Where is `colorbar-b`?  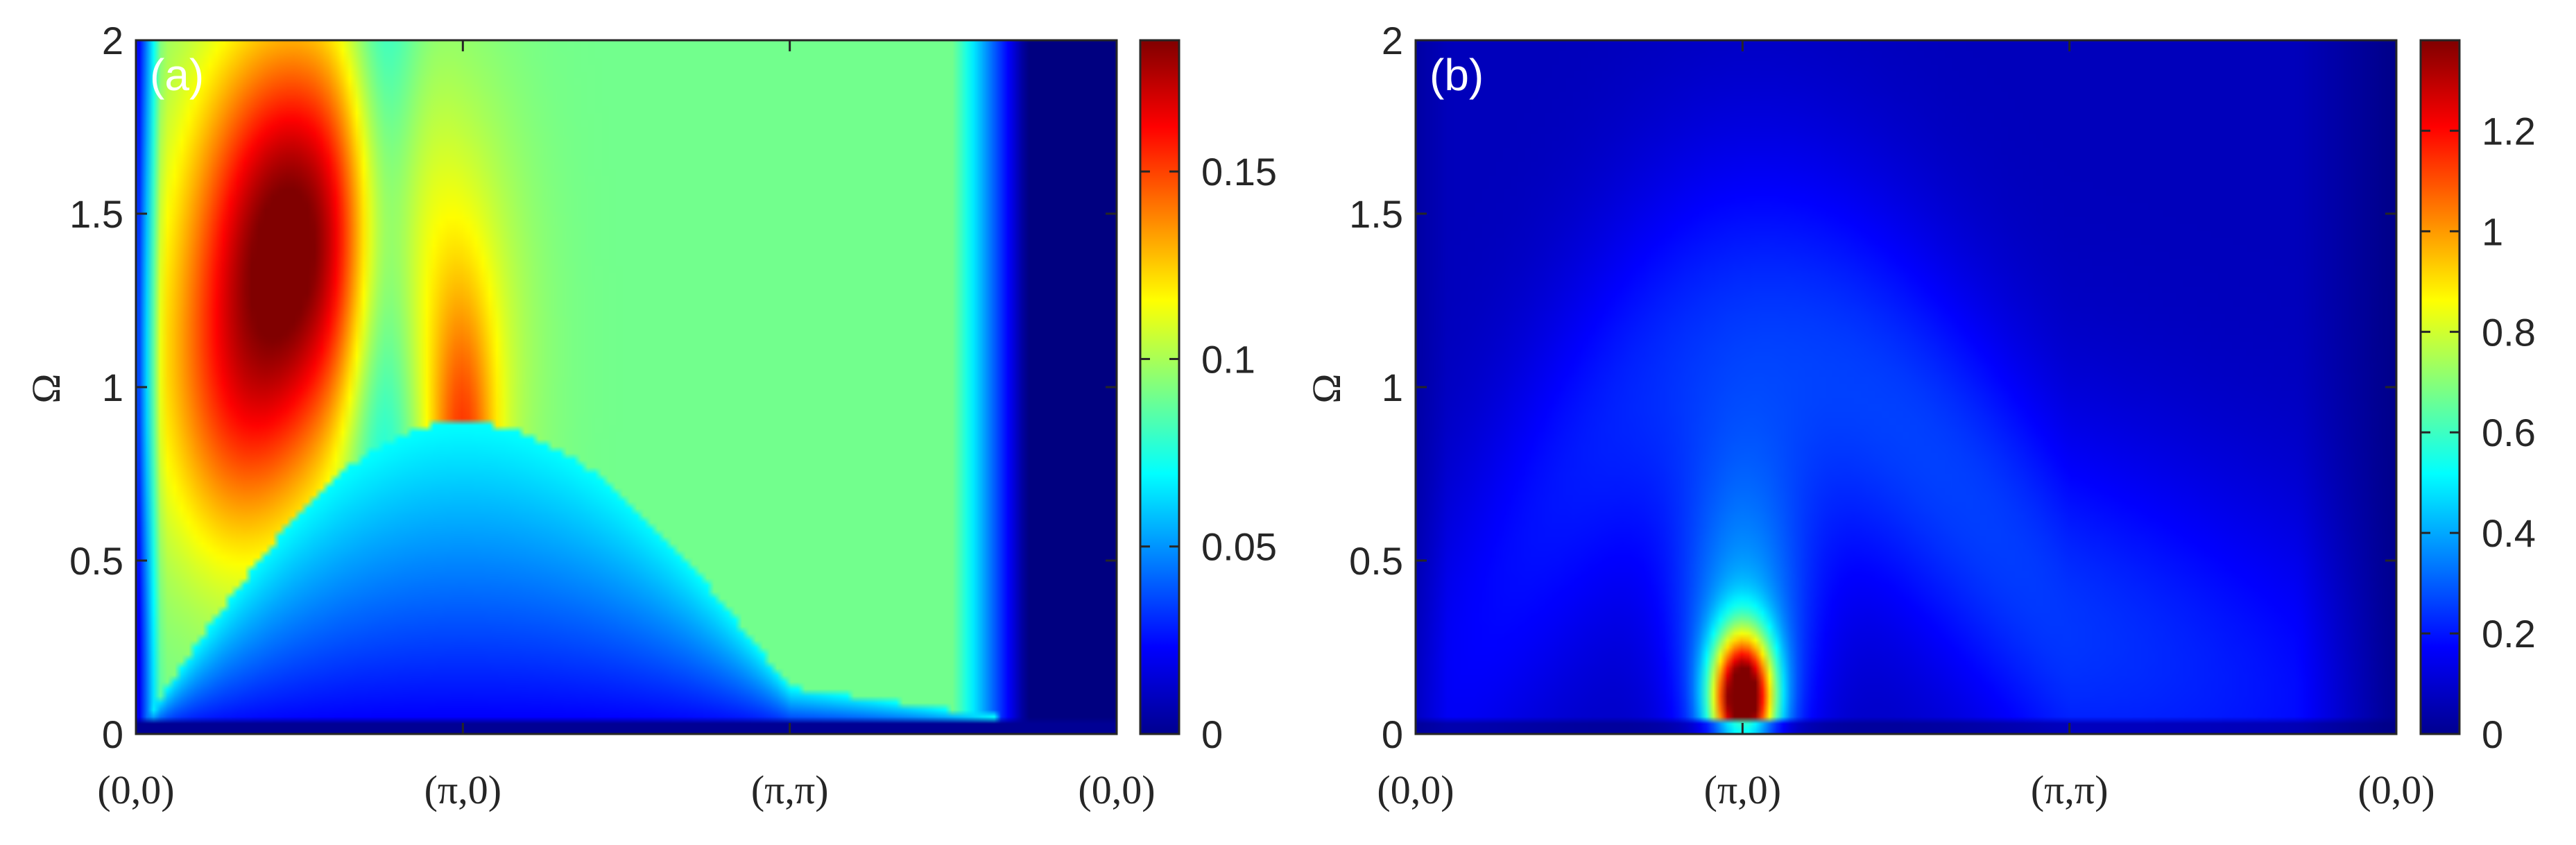
colorbar-b is located at coordinates (2440, 387).